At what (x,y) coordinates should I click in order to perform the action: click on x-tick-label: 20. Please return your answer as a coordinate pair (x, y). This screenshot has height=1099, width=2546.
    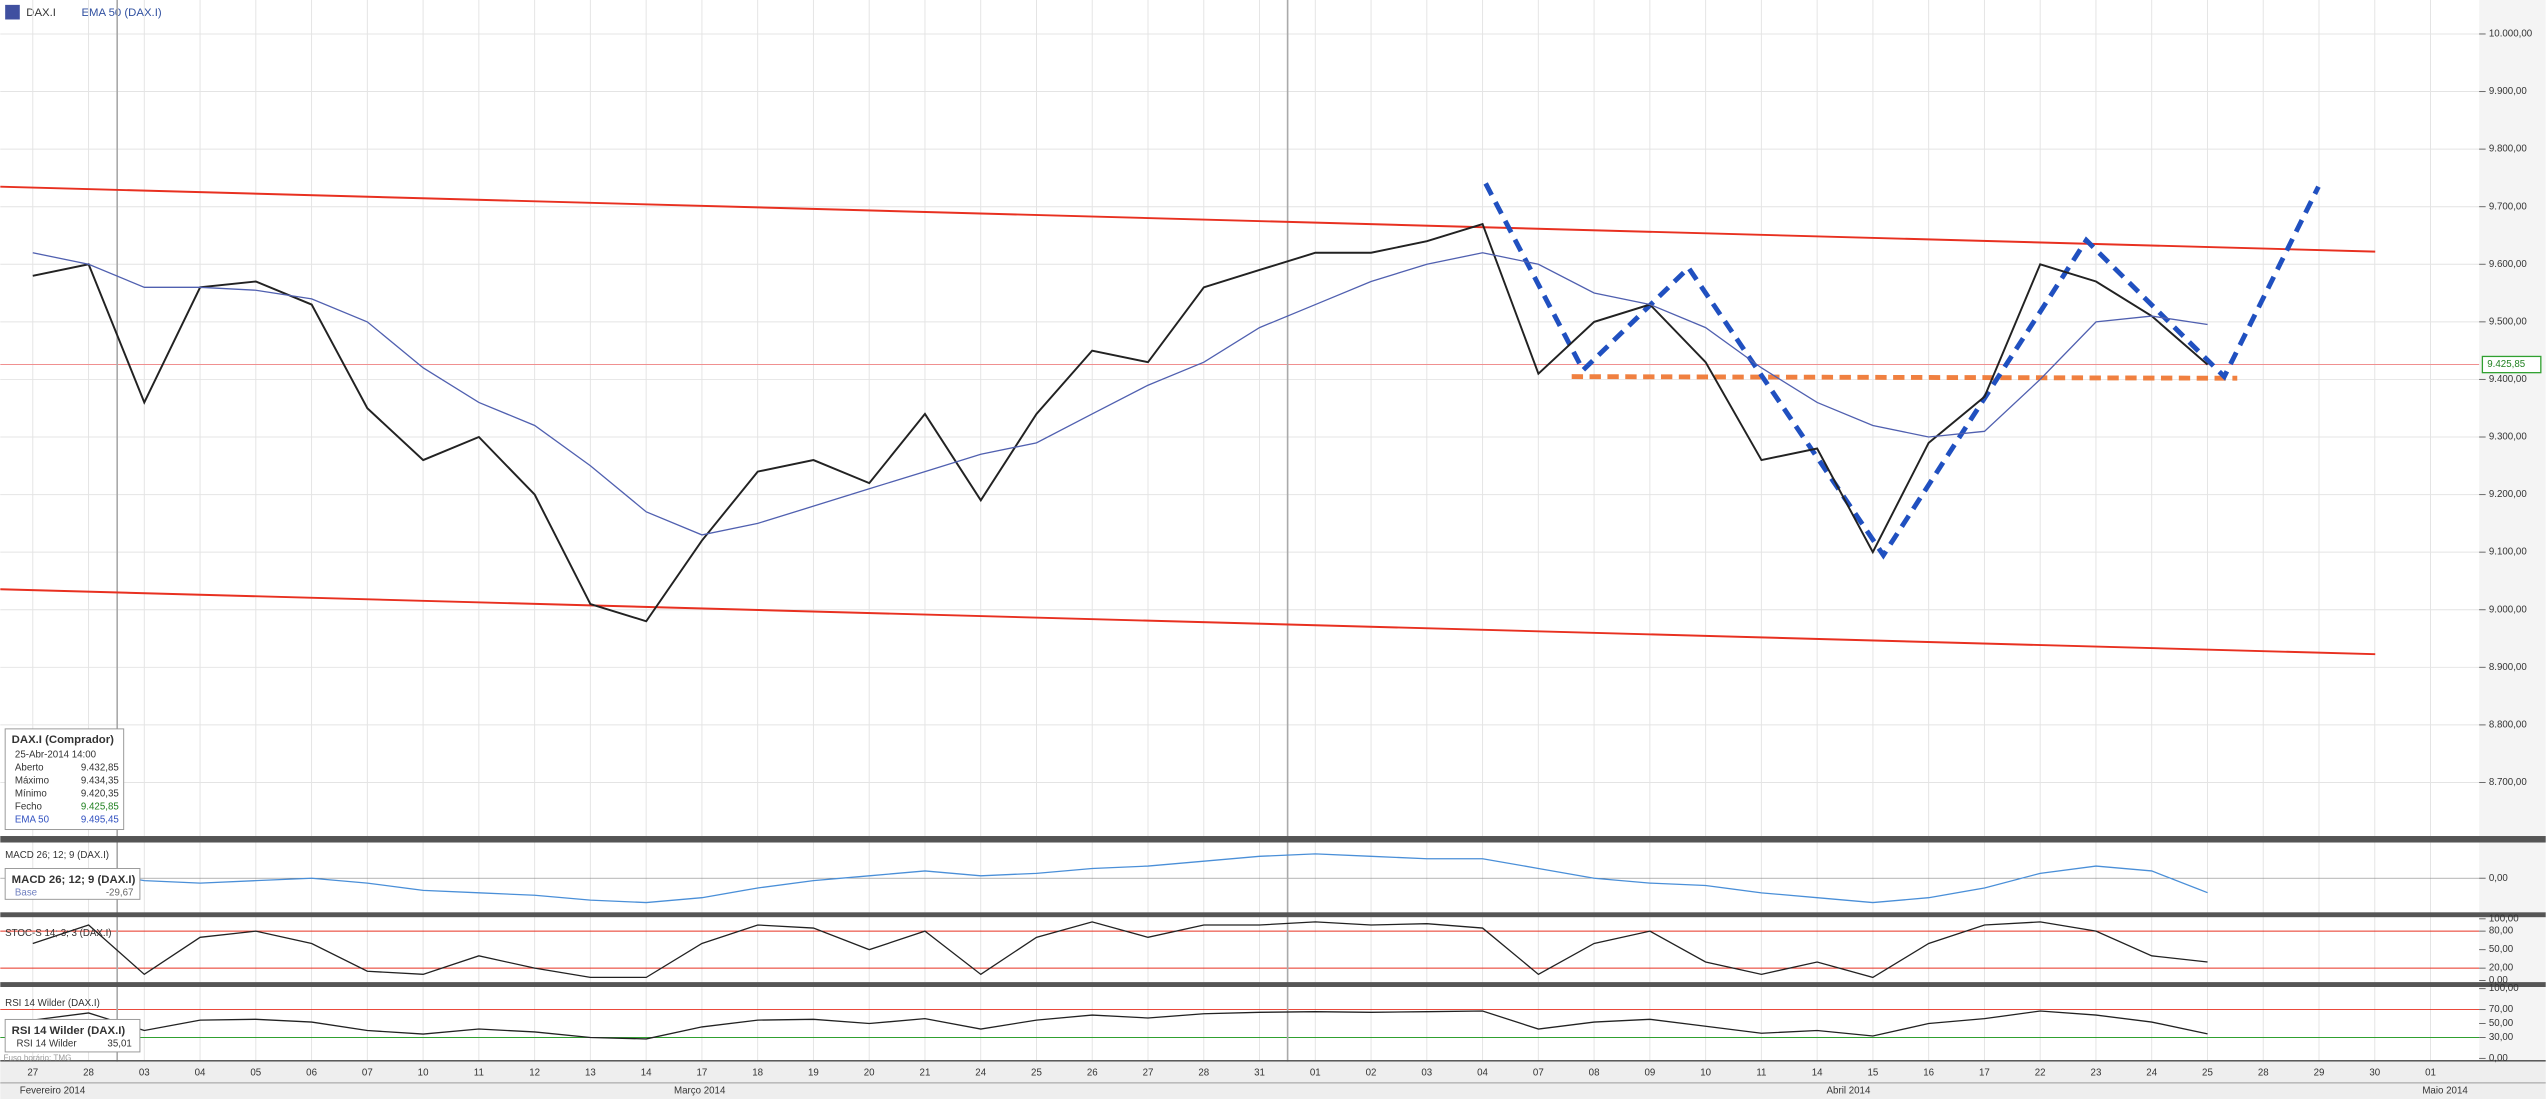
    Looking at the image, I should click on (869, 1073).